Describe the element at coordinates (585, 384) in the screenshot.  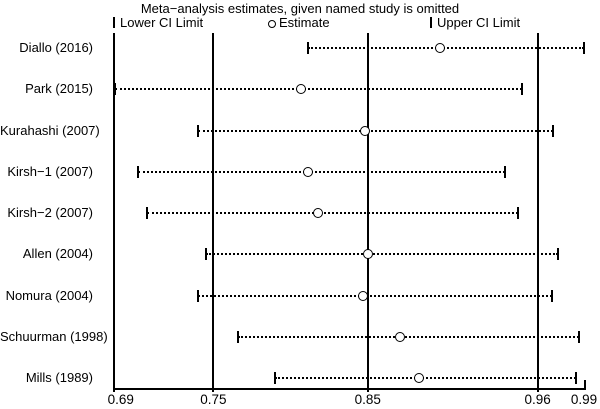
I see `x-axis-end-tick` at that location.